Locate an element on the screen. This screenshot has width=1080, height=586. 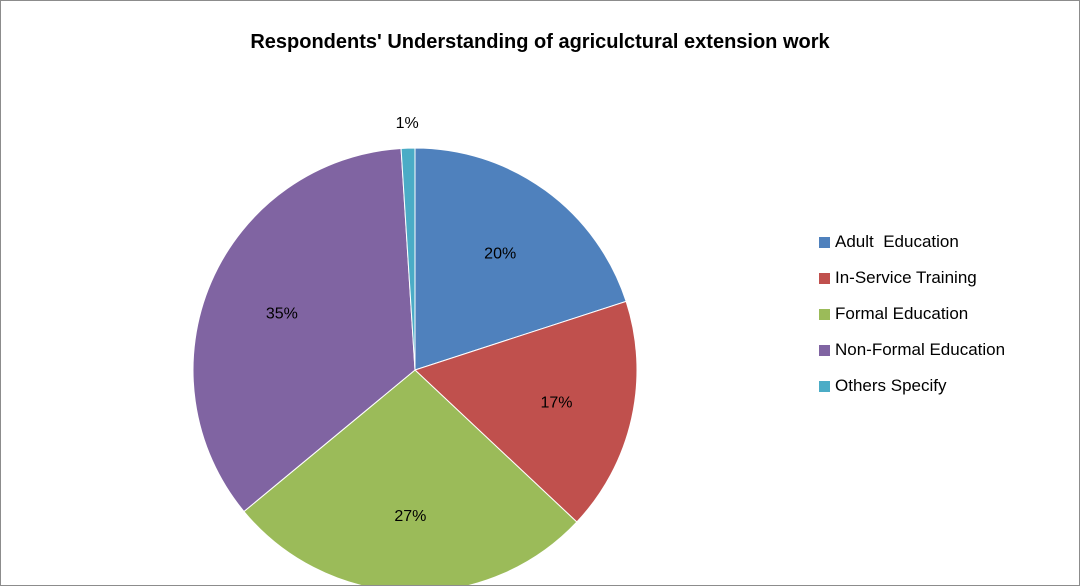
legend-label: Adult Education is located at coordinates (897, 241).